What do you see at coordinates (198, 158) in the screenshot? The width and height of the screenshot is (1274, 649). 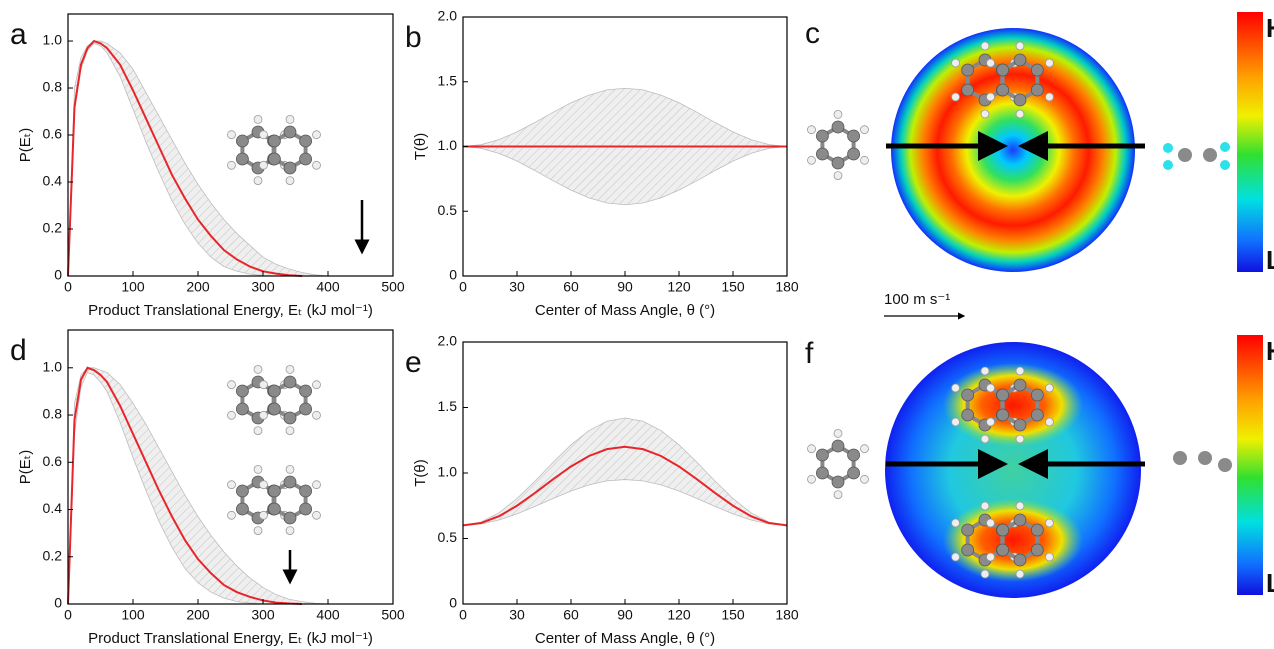 I see `uncertainty-band` at bounding box center [198, 158].